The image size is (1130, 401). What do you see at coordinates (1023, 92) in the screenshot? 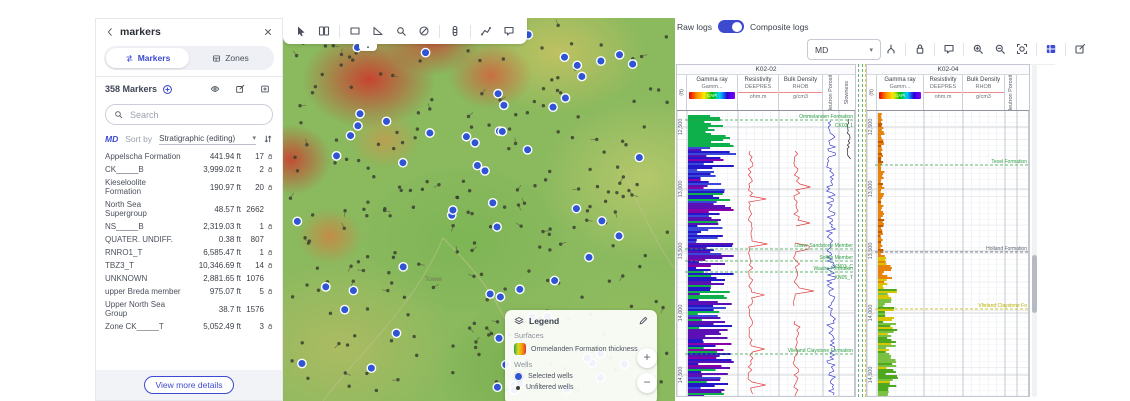
I see `track-header` at bounding box center [1023, 92].